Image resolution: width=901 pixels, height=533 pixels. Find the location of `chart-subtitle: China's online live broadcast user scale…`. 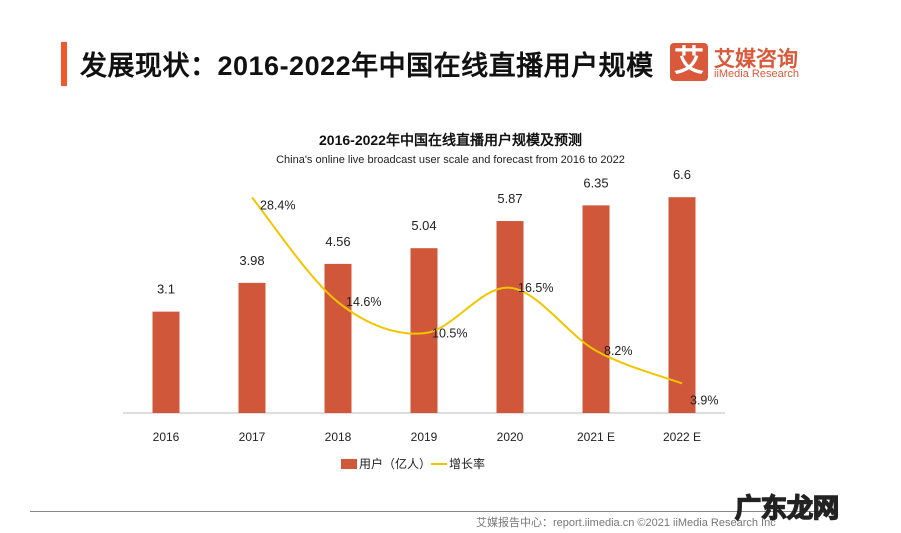

chart-subtitle: China's online live broadcast user scale… is located at coordinates (450, 160).